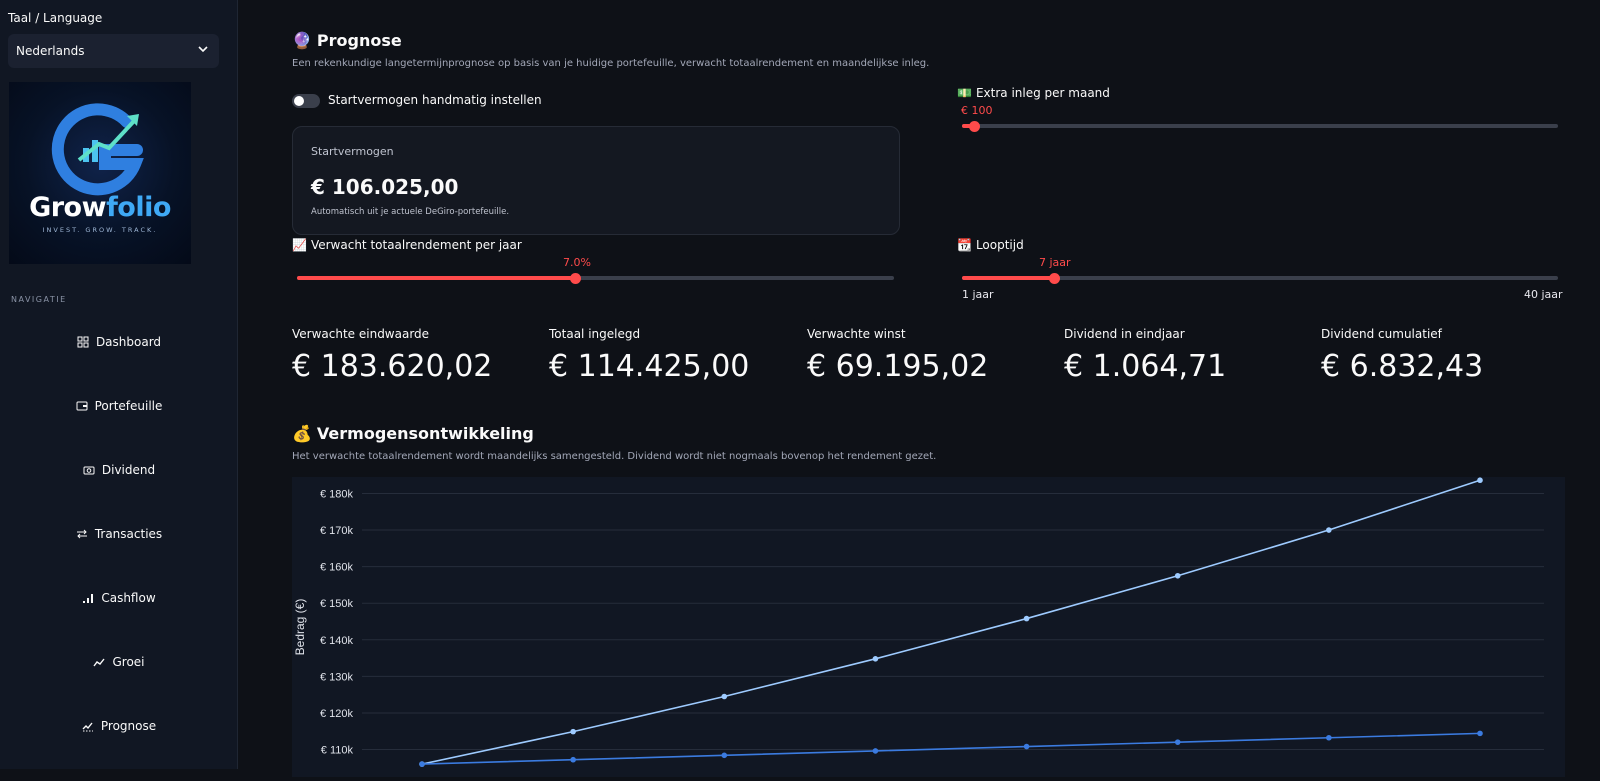 The image size is (1600, 781). Describe the element at coordinates (425, 433) in the screenshot. I see `section-title-text: Vermogensontwikkeling` at that location.